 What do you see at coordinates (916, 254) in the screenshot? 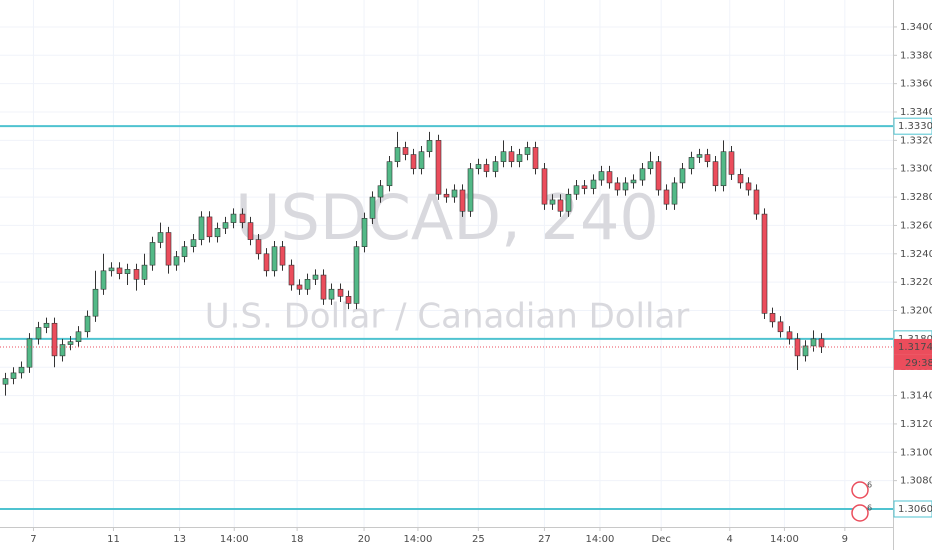
I see `y-tick-label: 1.32400` at bounding box center [916, 254].